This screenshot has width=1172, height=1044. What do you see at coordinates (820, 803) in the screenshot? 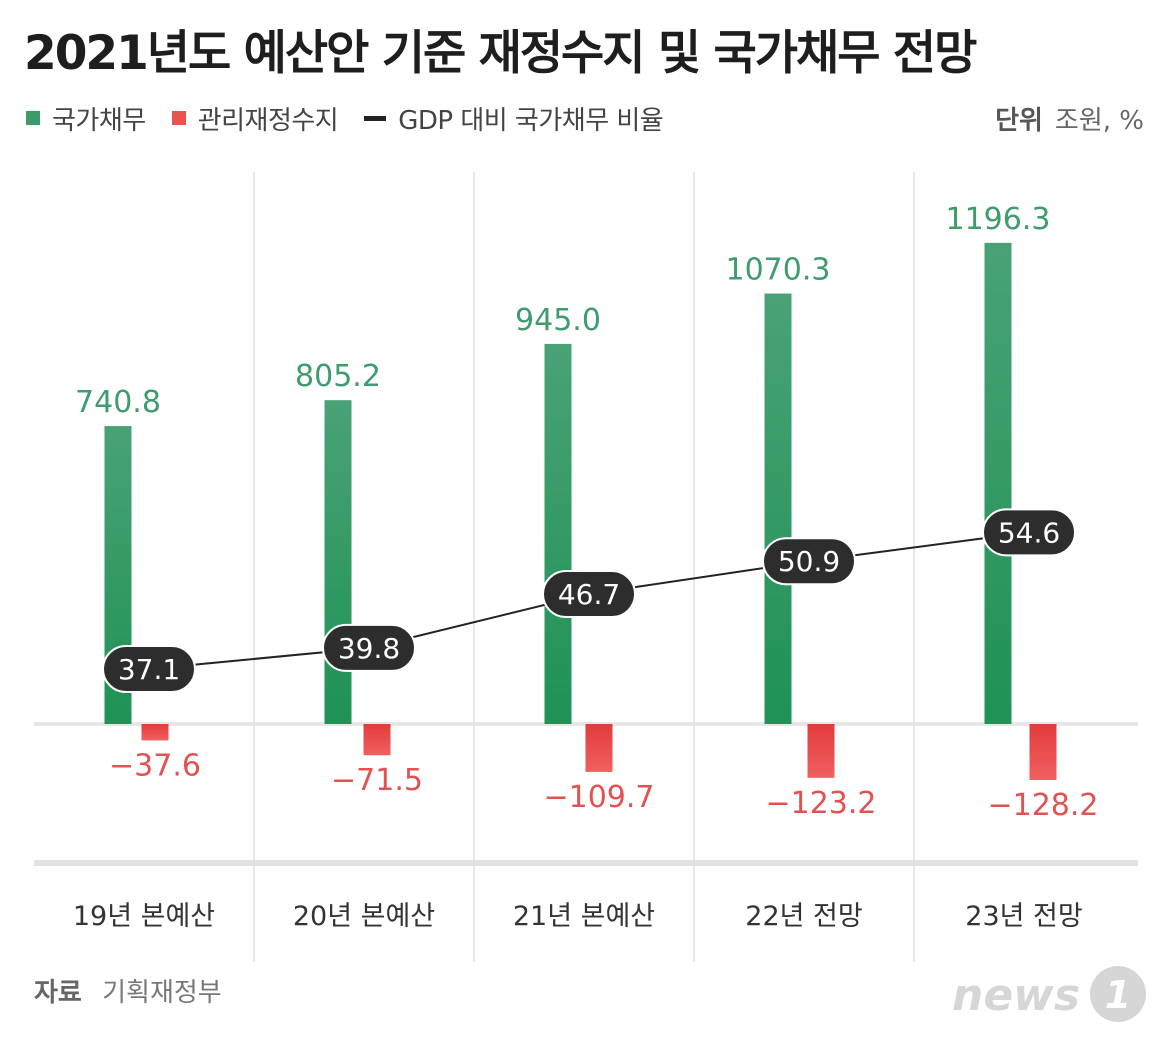
I see `data-label-balance: −123.2` at bounding box center [820, 803].